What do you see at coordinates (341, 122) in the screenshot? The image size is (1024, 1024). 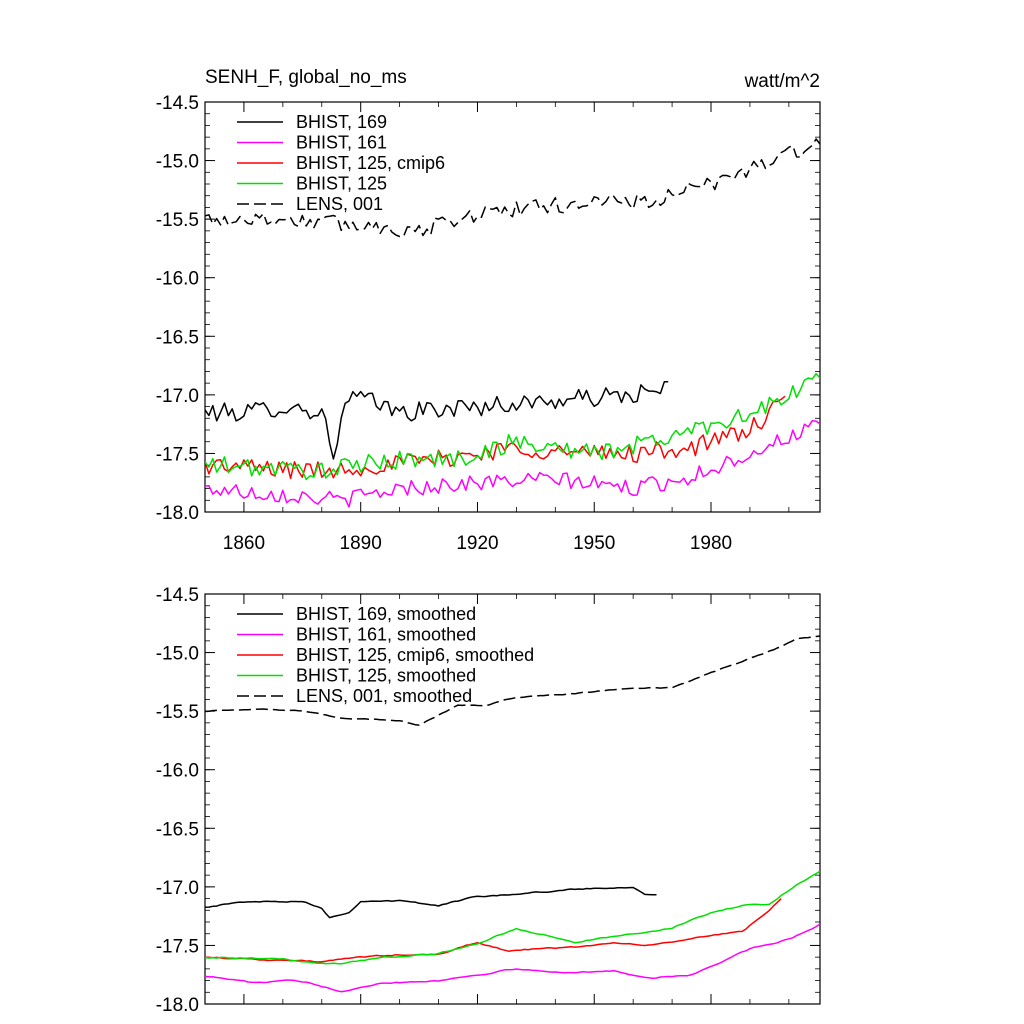 I see `legend-label-0: BHIST, 169` at bounding box center [341, 122].